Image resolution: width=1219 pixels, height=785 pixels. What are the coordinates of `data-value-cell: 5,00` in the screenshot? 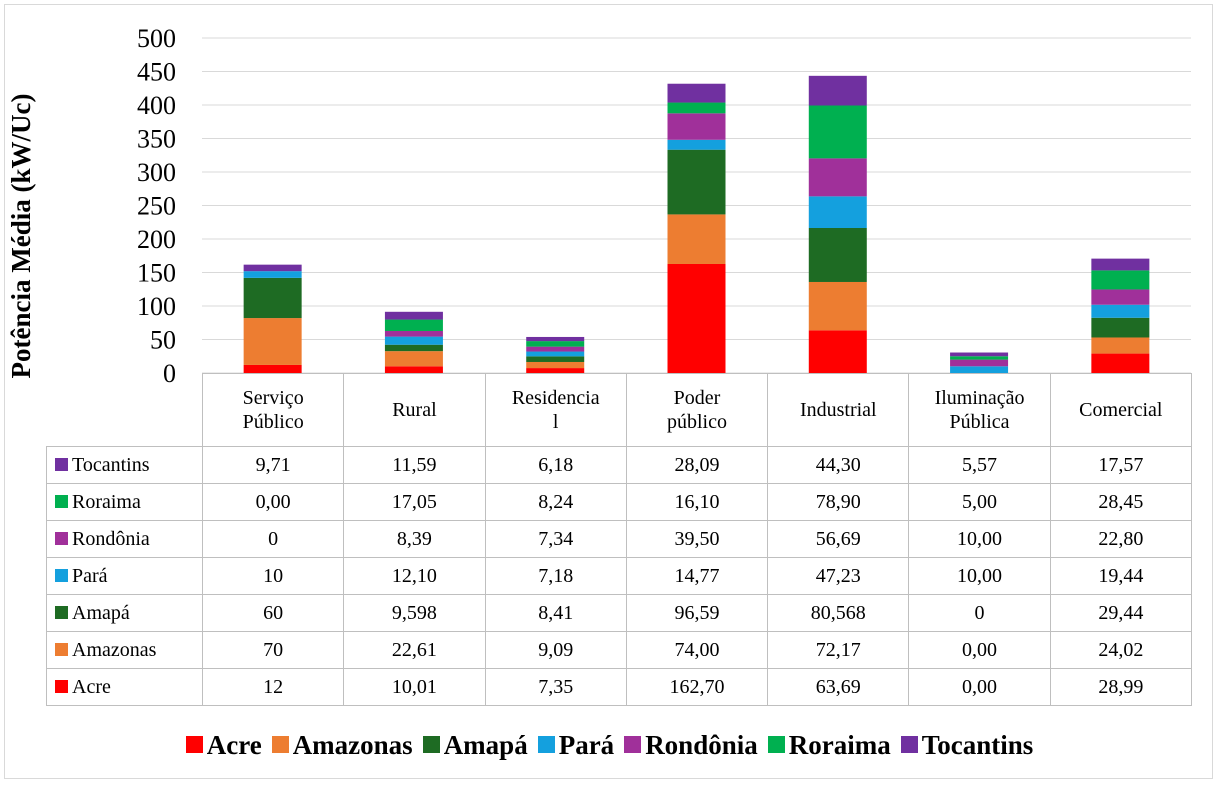 It's located at (979, 502).